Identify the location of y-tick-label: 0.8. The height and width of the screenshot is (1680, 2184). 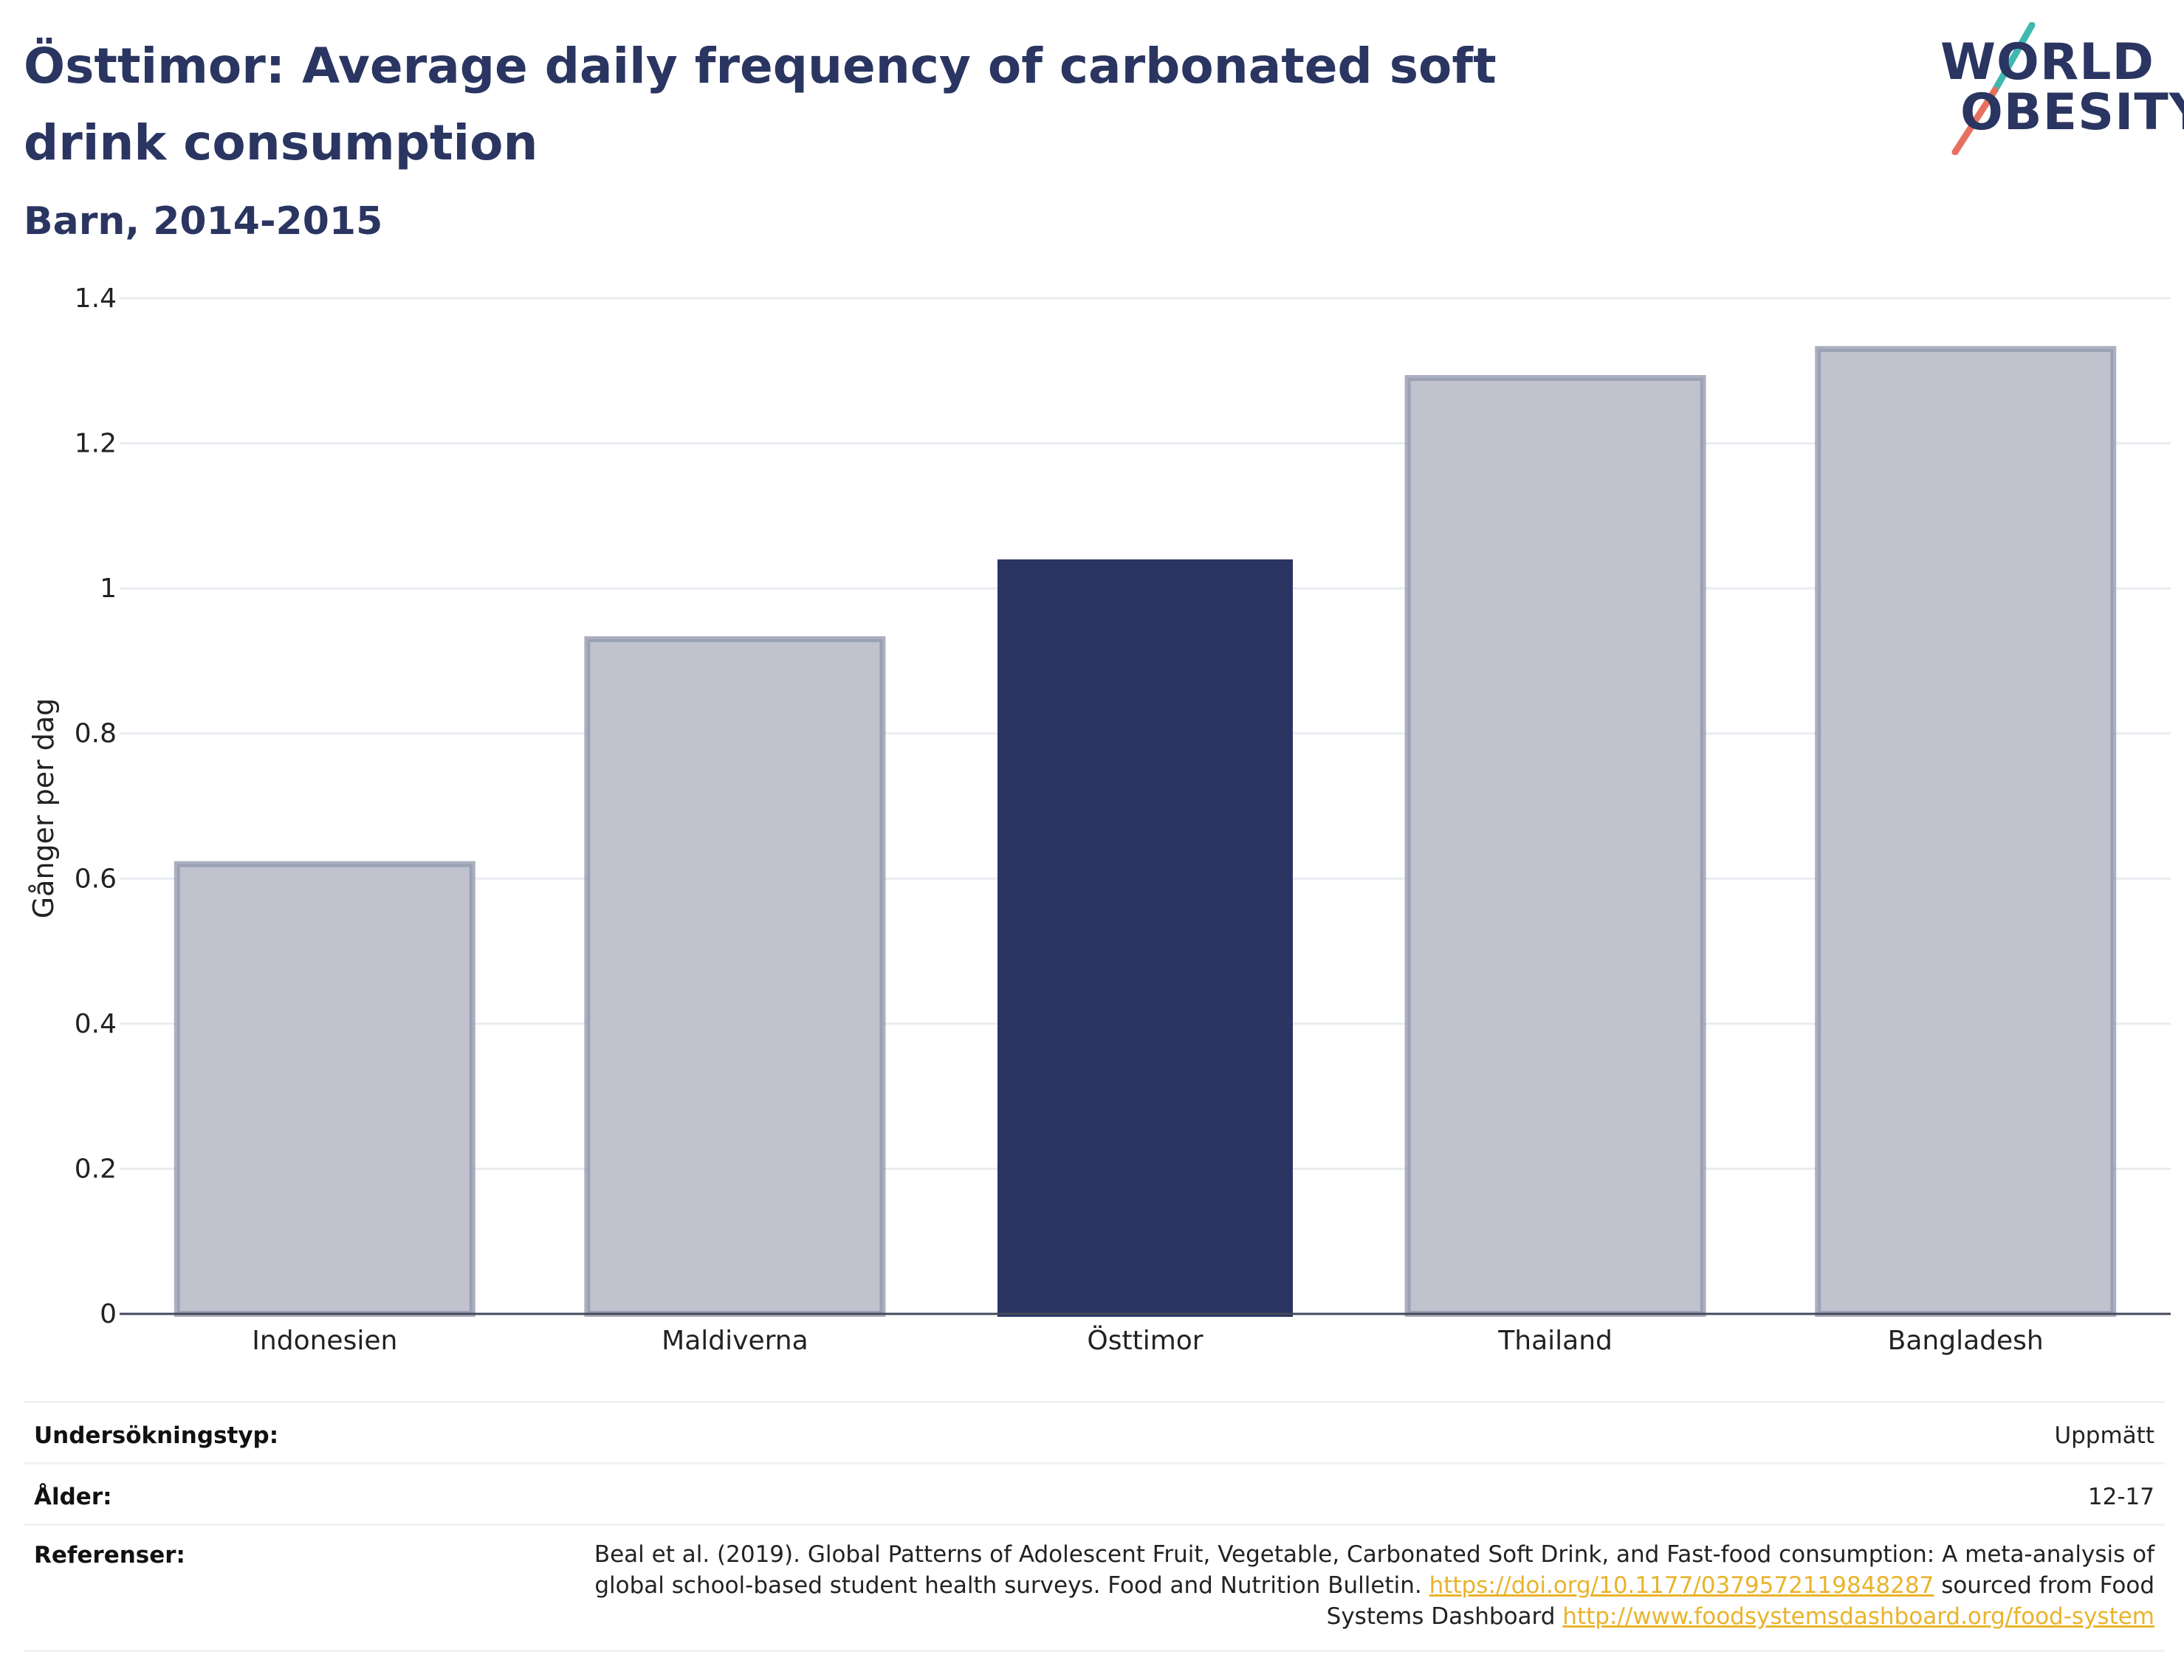
(96, 734).